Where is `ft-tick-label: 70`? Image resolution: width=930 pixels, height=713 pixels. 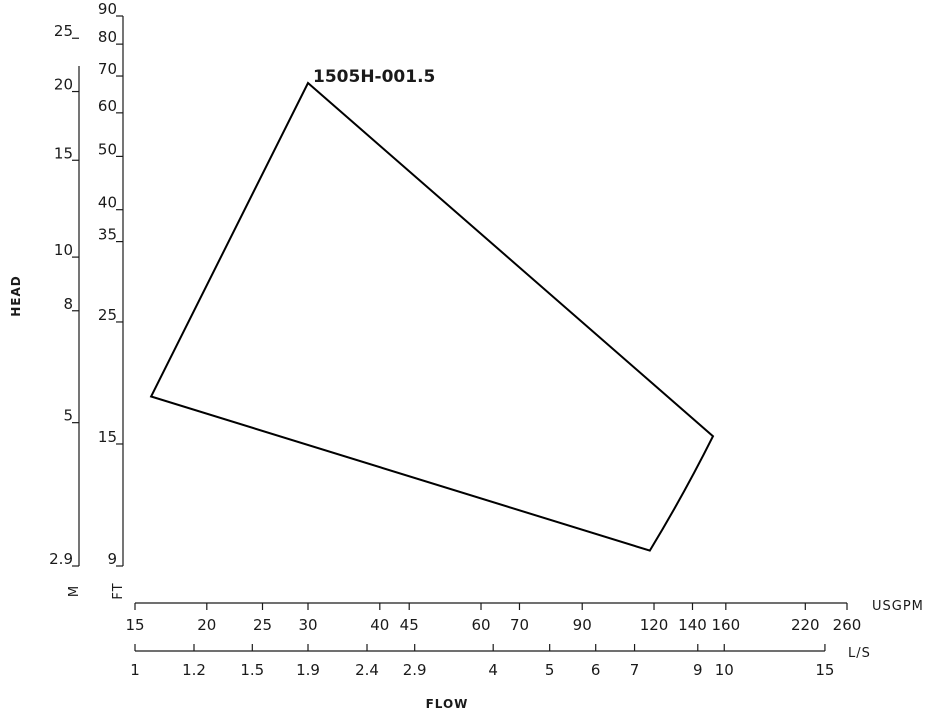
ft-tick-label: 70 is located at coordinates (107, 69).